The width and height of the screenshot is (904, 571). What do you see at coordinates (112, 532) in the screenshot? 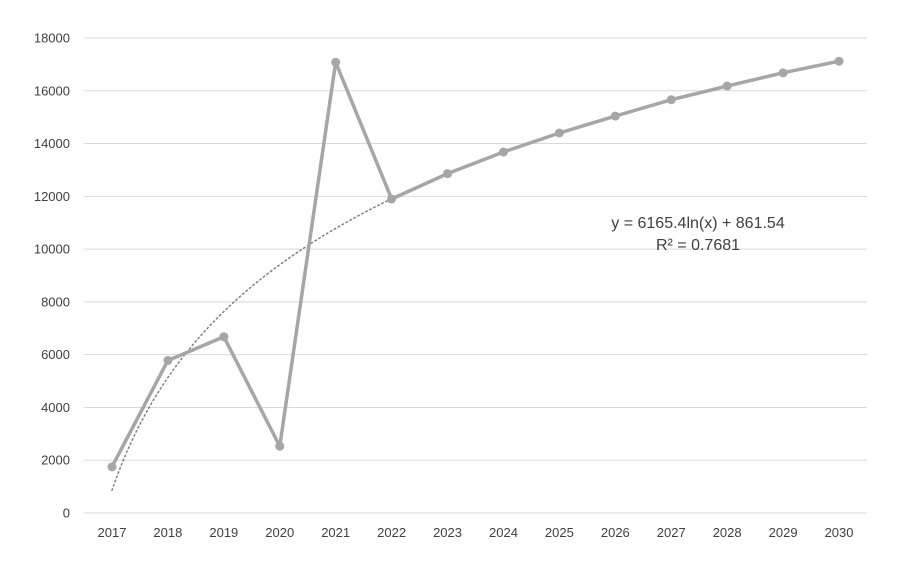
I see `x-tick-label: 2017` at bounding box center [112, 532].